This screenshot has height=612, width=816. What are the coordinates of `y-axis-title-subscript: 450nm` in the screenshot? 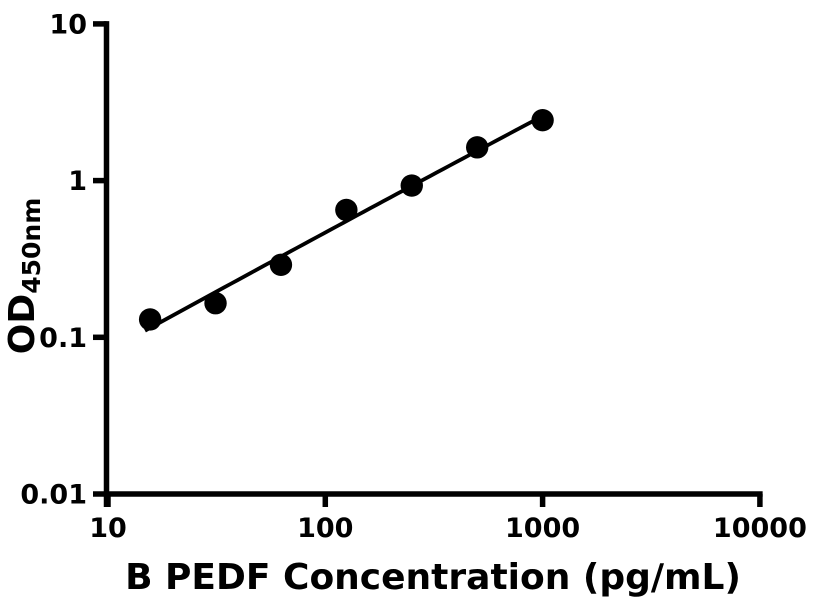 It's located at (31, 246).